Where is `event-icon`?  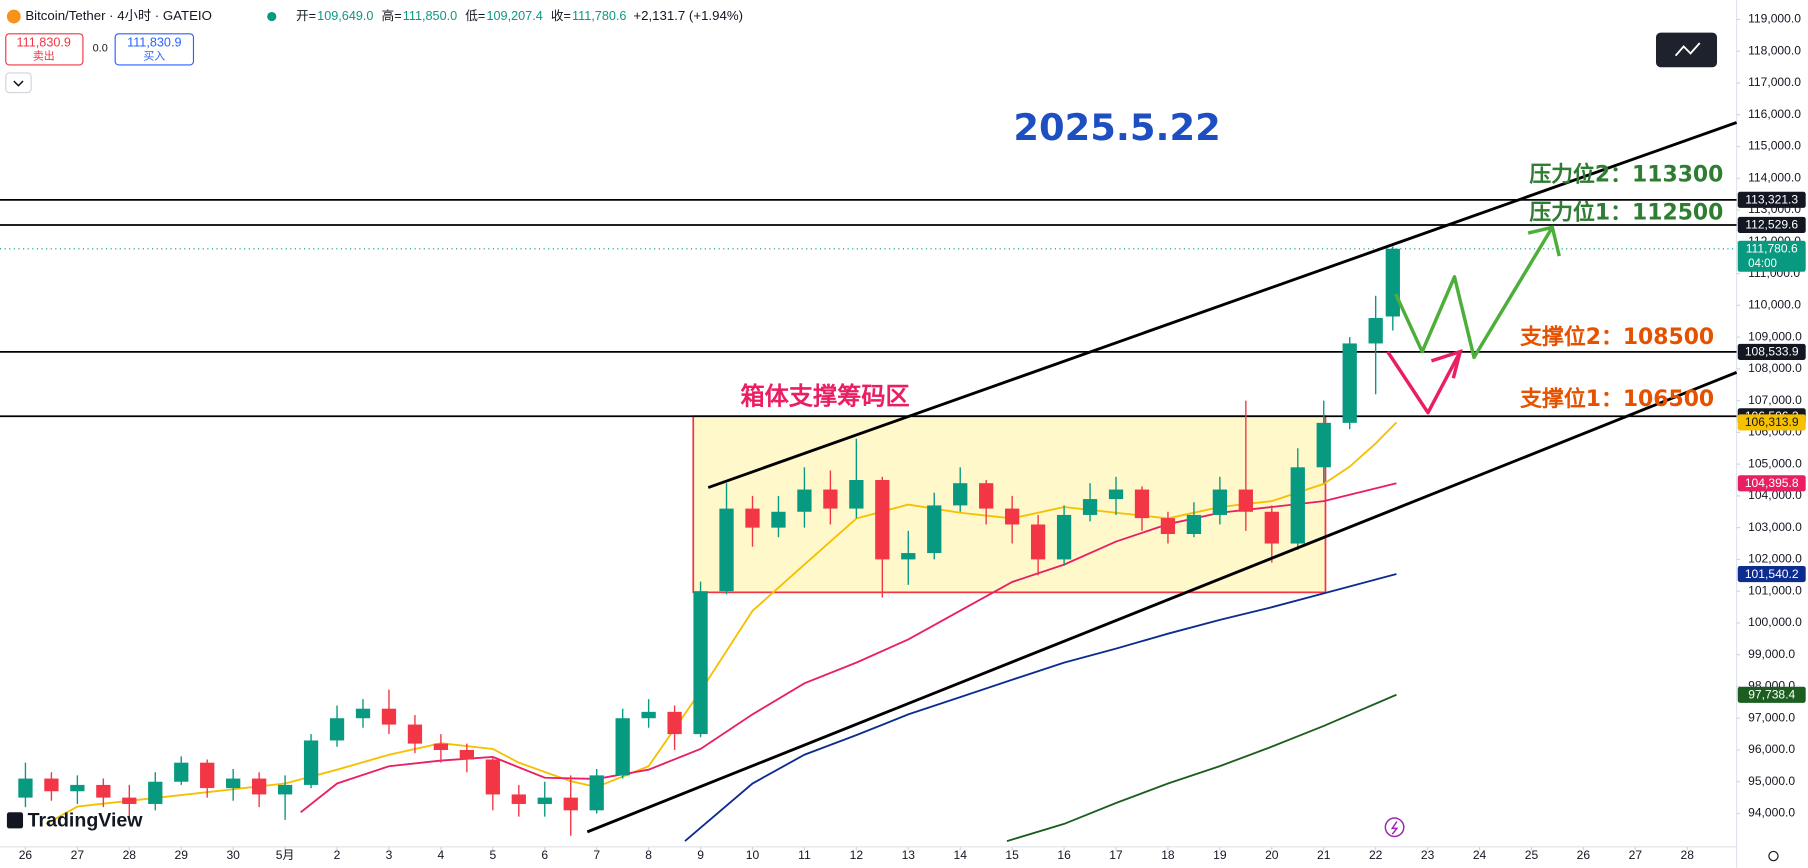
event-icon is located at coordinates (1394, 827).